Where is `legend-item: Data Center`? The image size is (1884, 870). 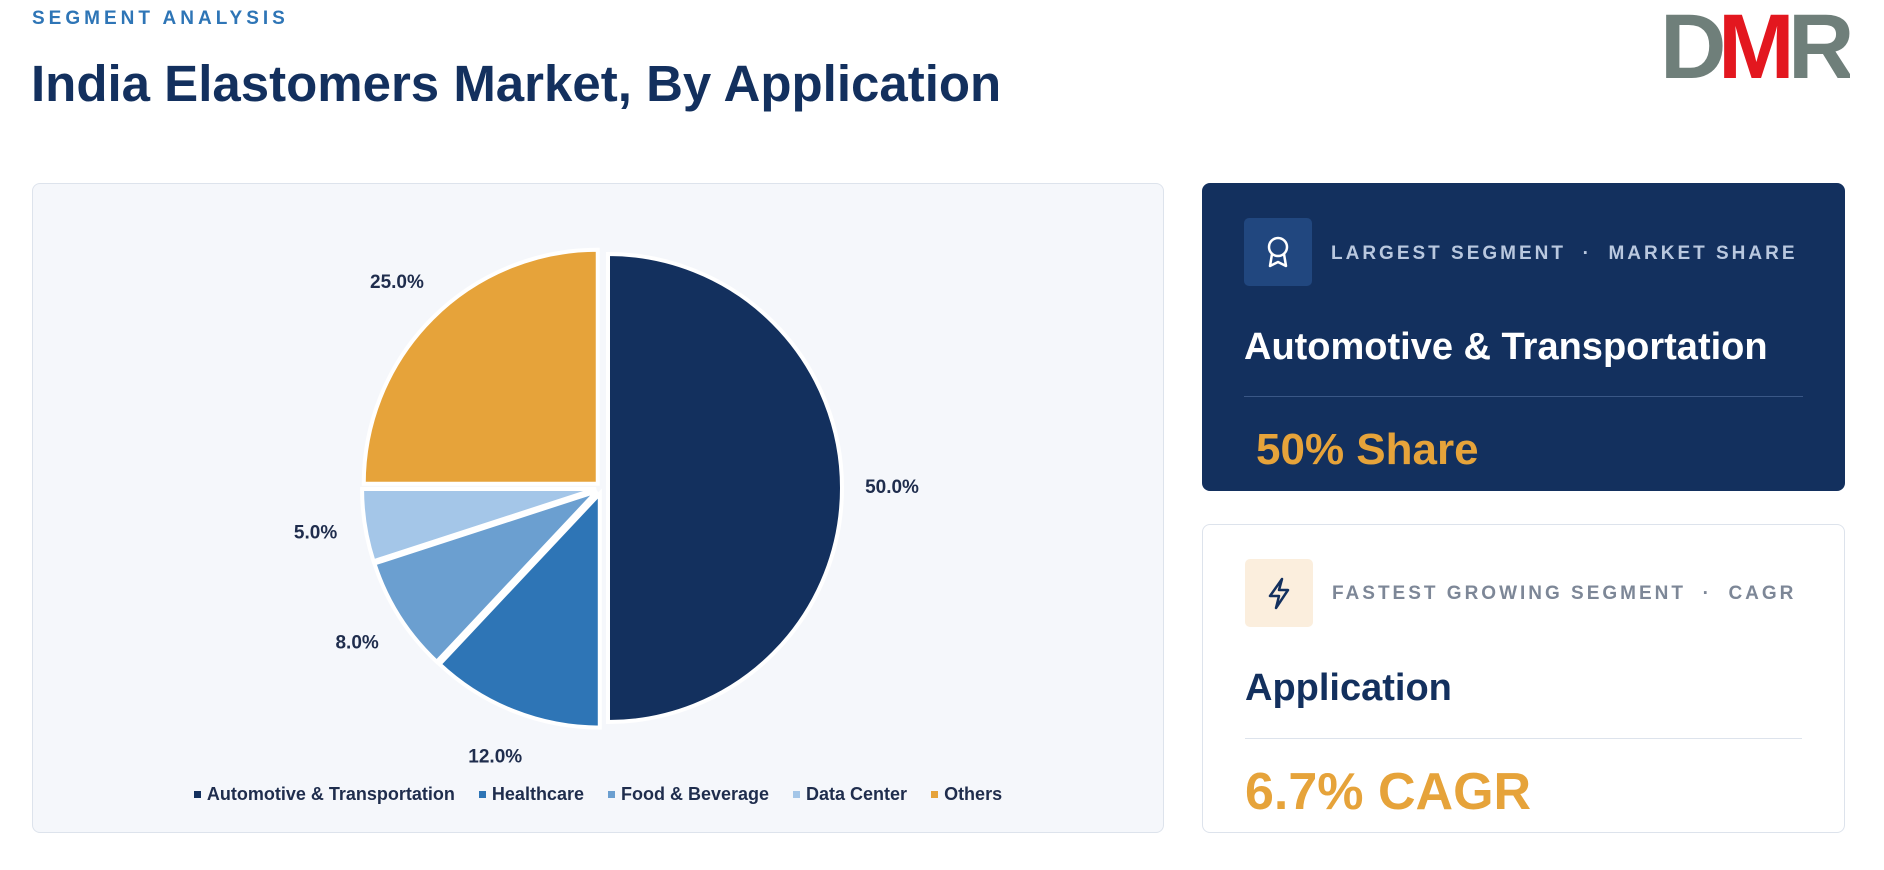 legend-item: Data Center is located at coordinates (850, 794).